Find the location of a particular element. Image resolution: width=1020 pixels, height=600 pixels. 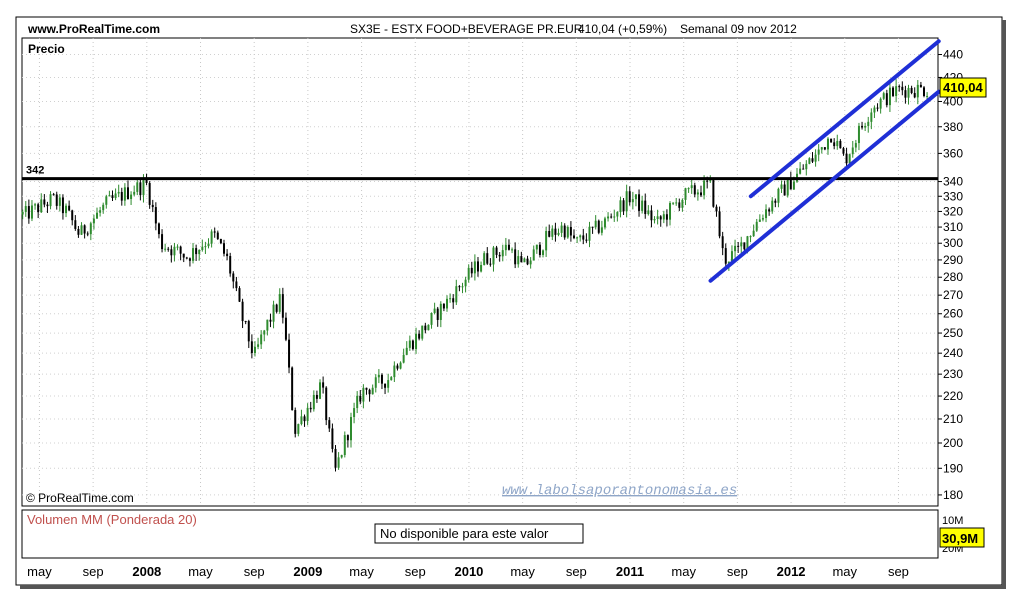

volume-notice: No disponible para este valor is located at coordinates (464, 533).